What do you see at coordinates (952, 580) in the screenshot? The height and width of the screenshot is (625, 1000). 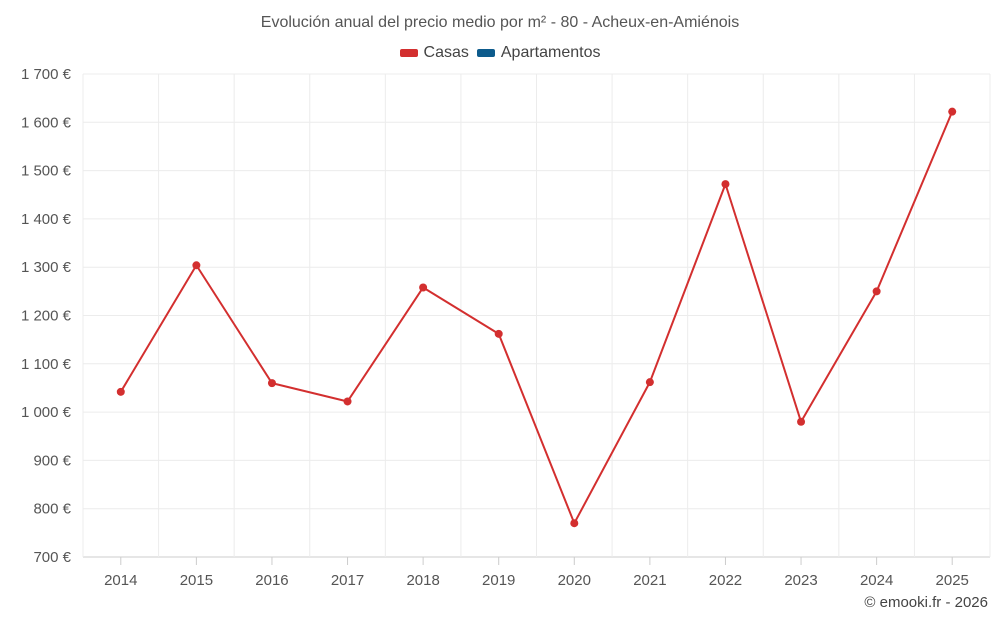 I see `x-tick-label: 2025` at bounding box center [952, 580].